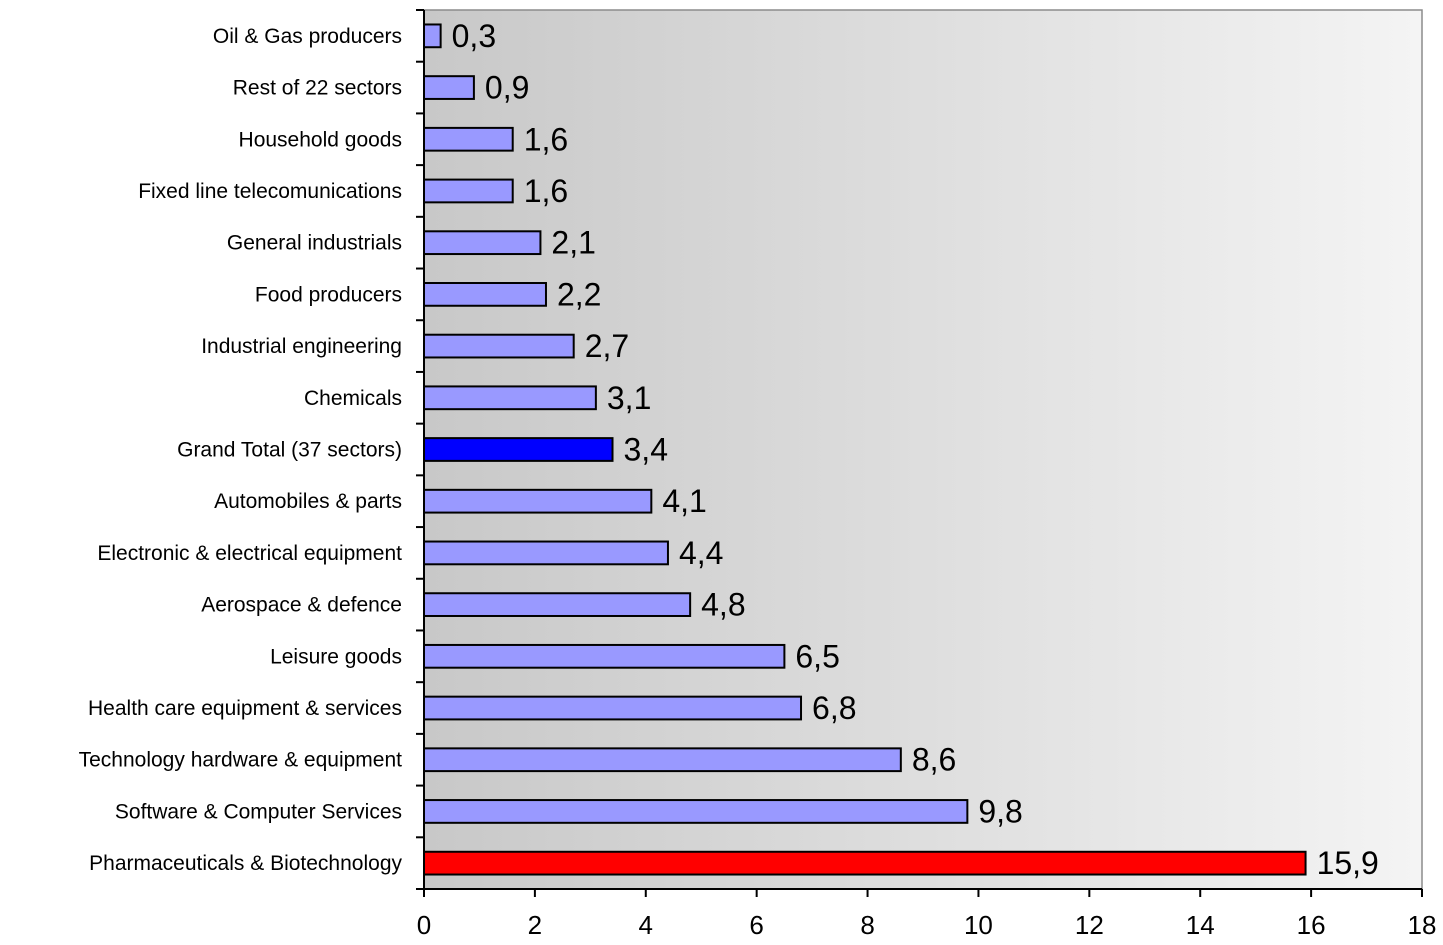  Describe the element at coordinates (320, 139) in the screenshot. I see `category-label: Household goods` at that location.